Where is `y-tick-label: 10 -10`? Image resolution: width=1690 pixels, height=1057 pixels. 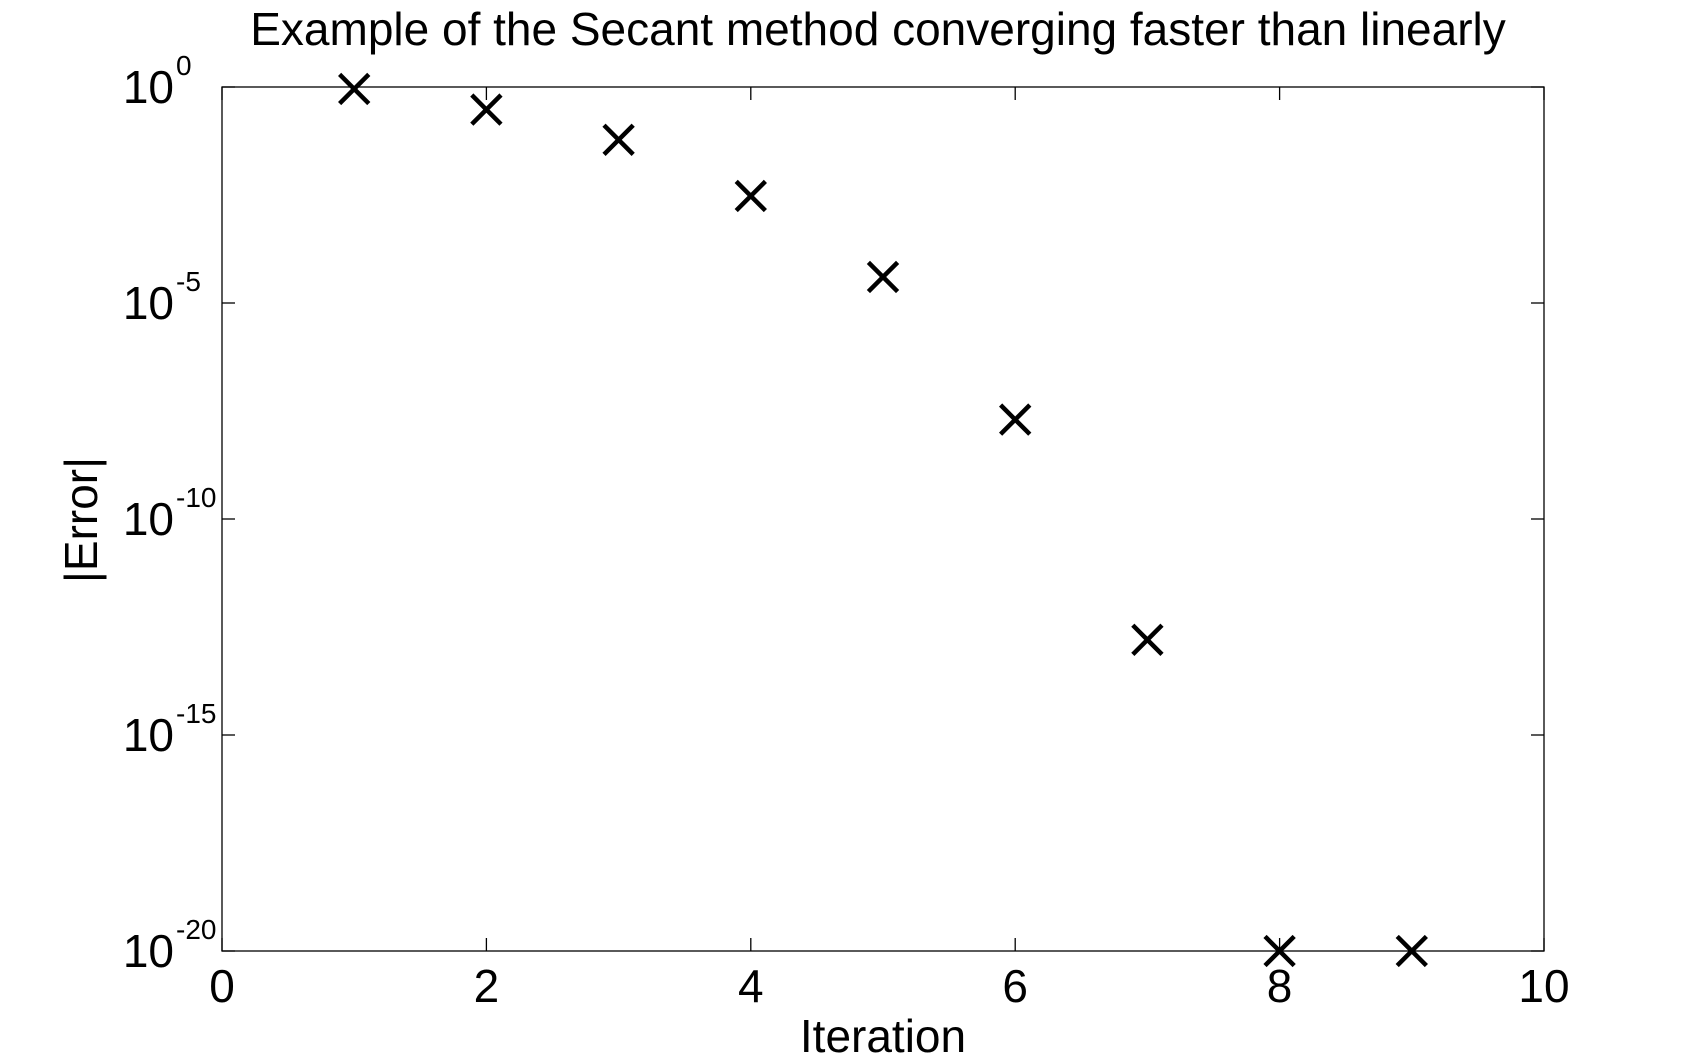 y-tick-label: 10 -10 is located at coordinates (170, 513).